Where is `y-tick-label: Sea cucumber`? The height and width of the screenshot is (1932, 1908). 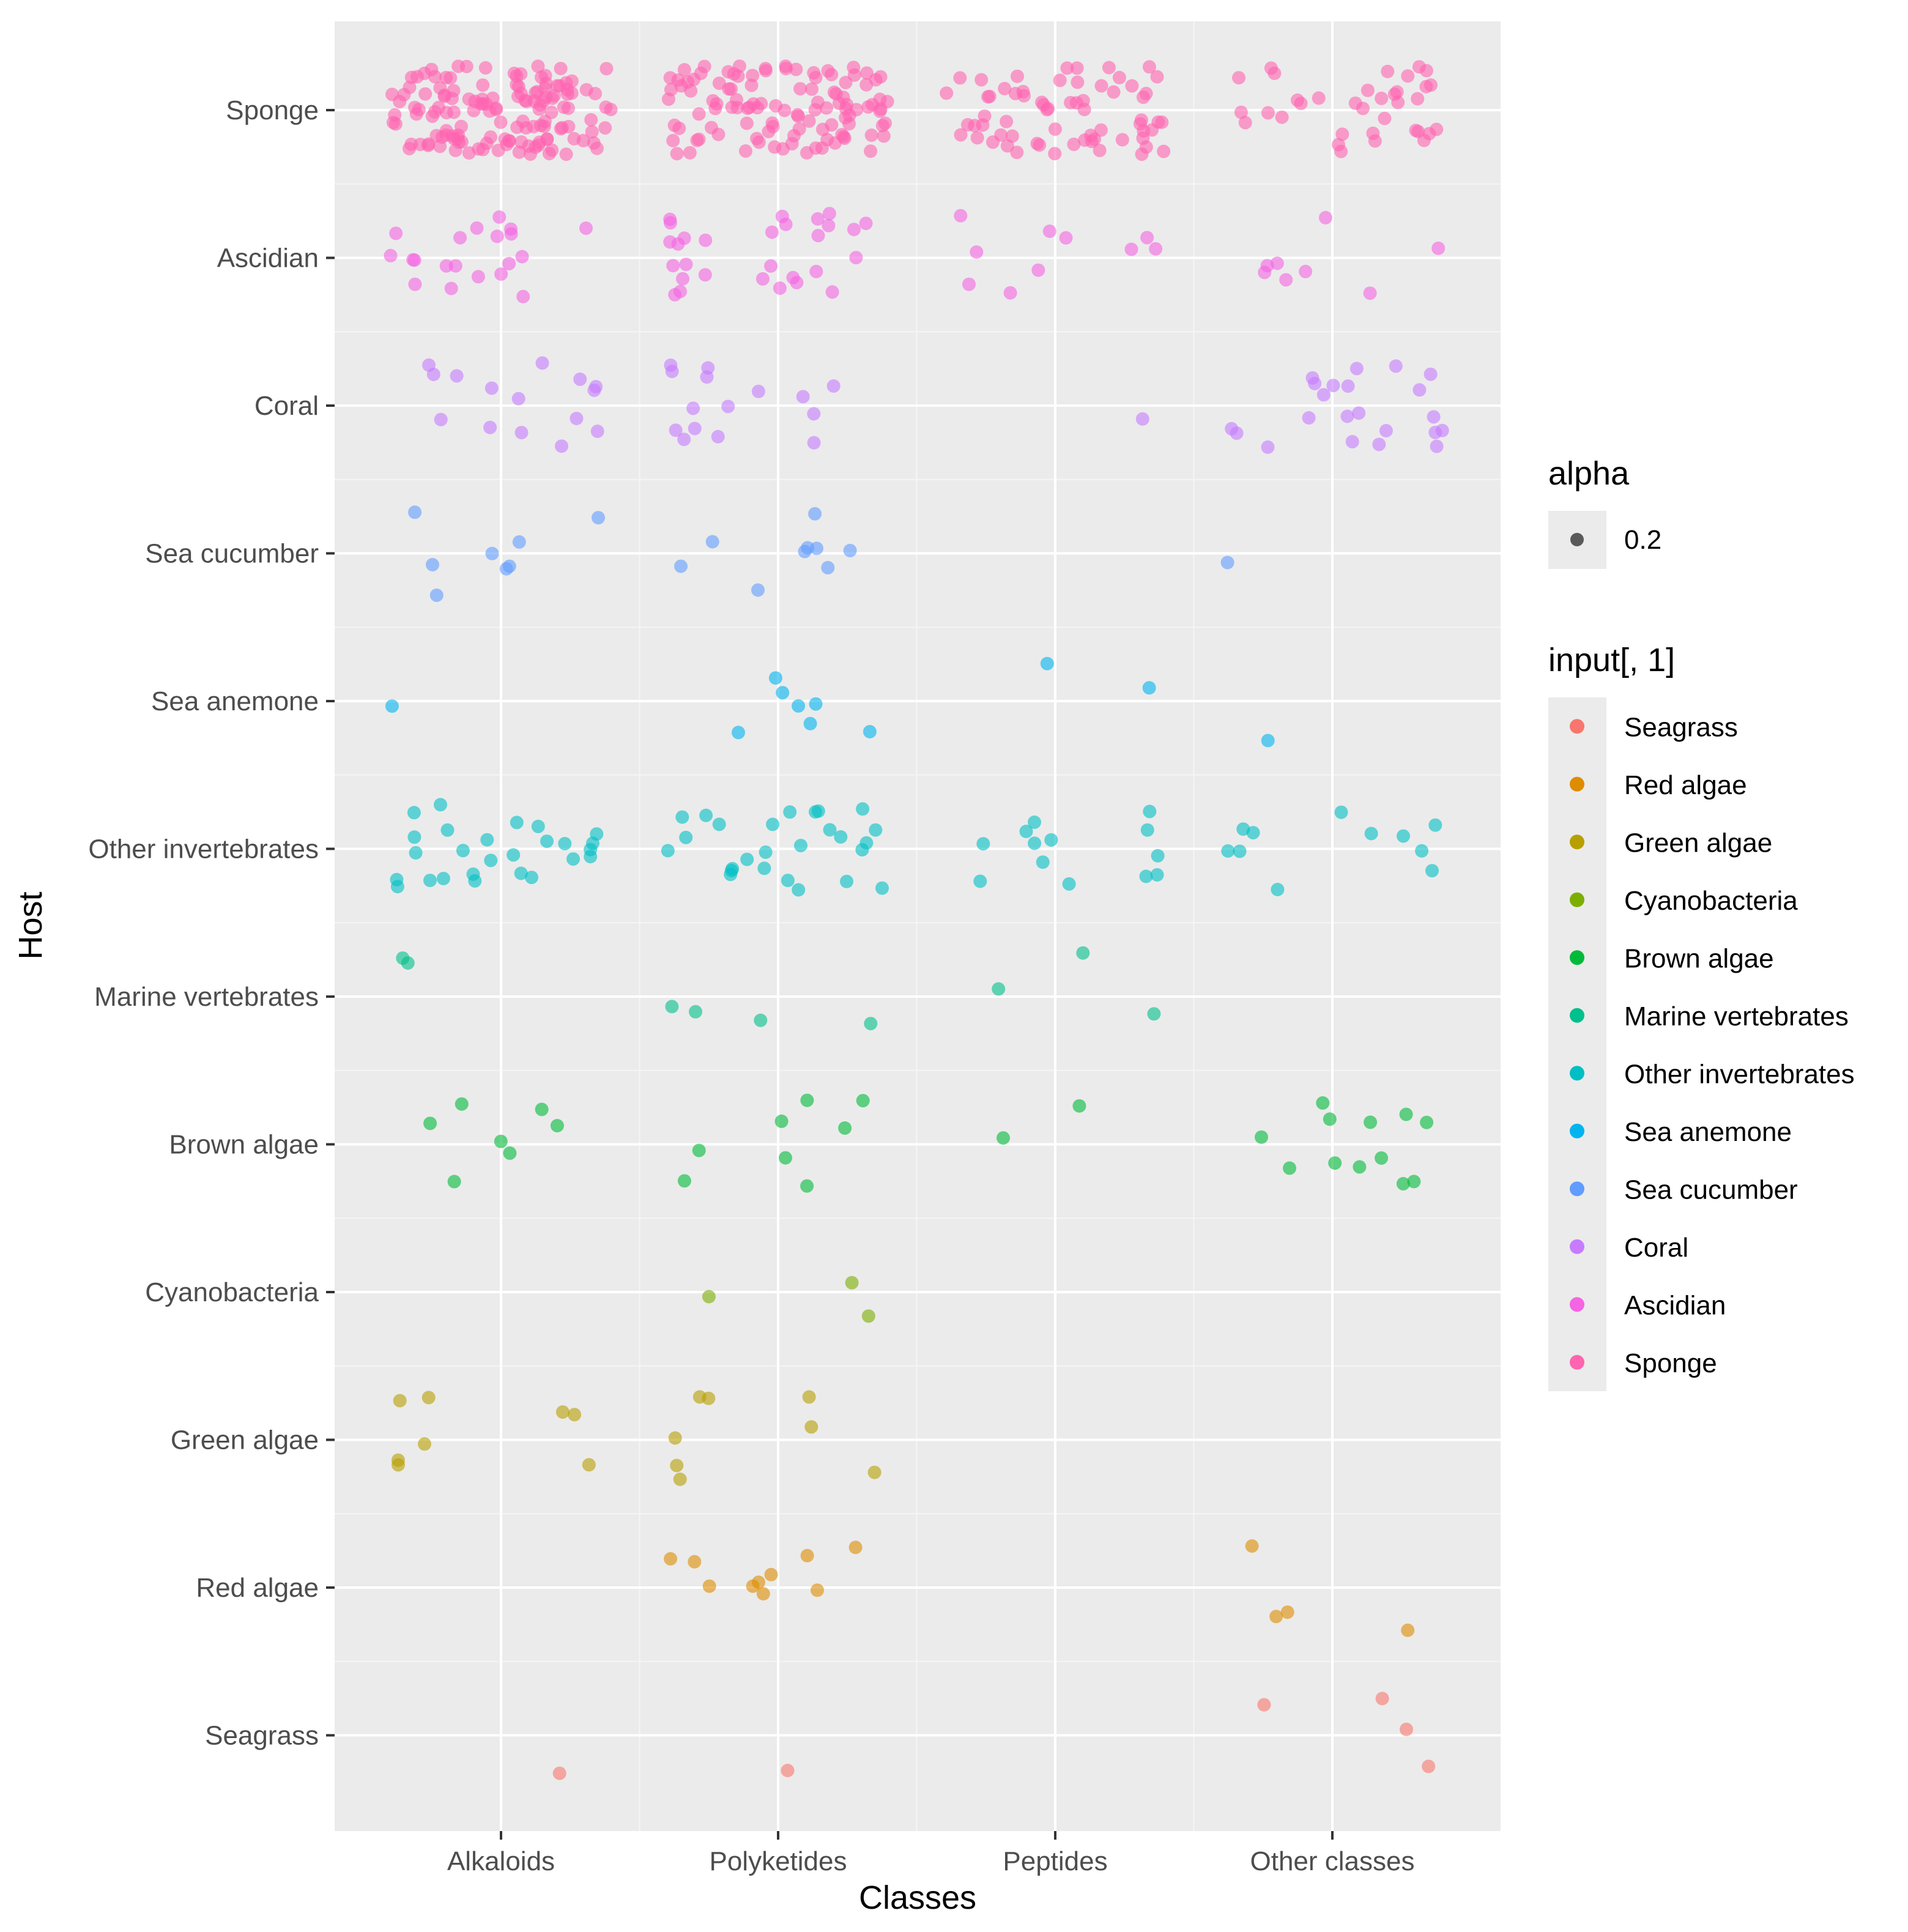
y-tick-label: Sea cucumber is located at coordinates (232, 554).